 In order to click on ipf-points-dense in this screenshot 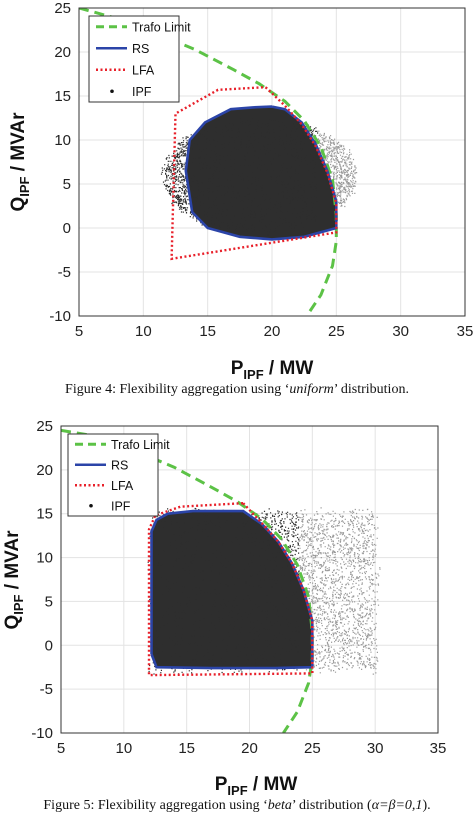, I will do `click(261, 173)`.